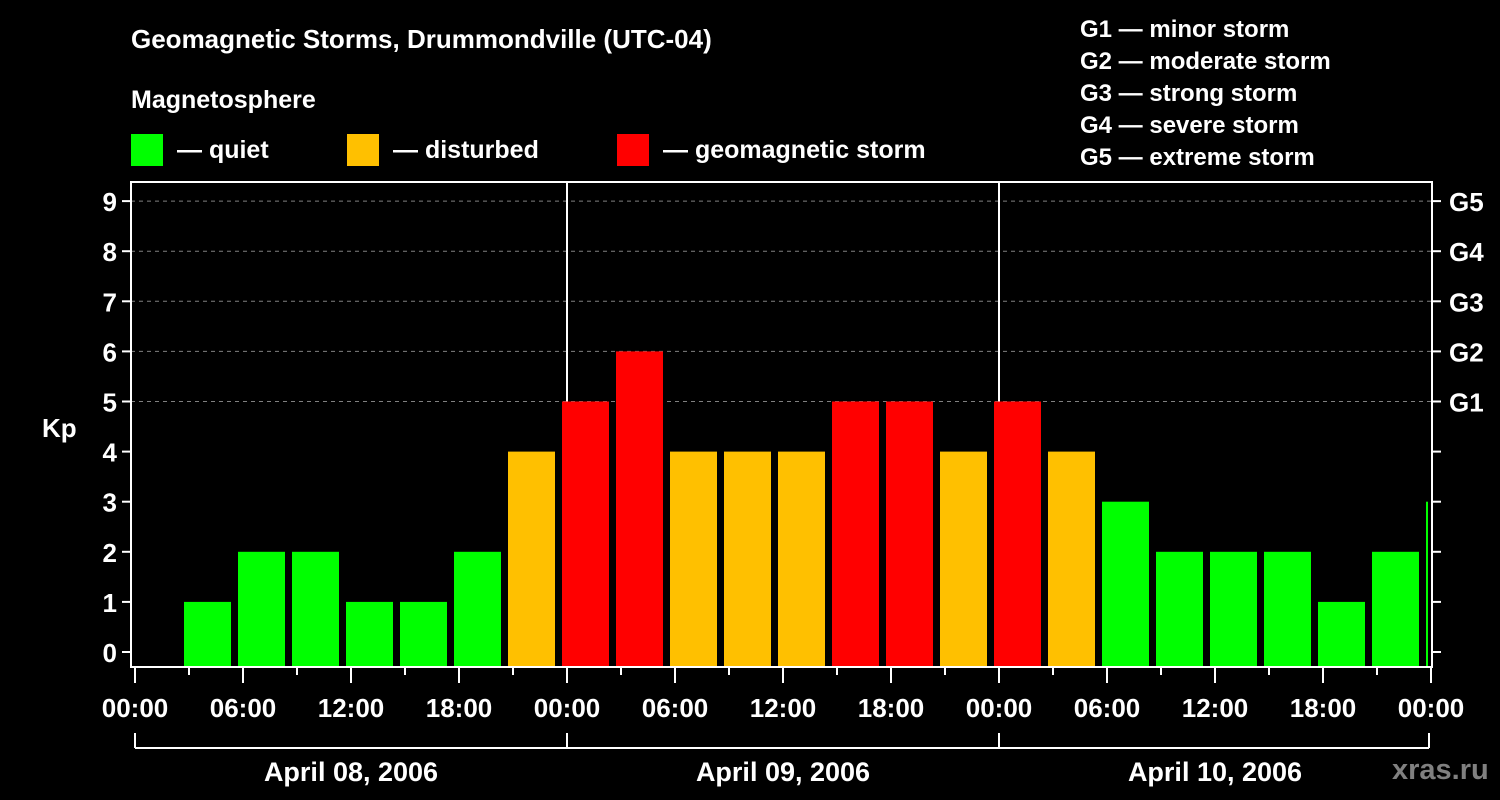 The image size is (1500, 800). I want to click on date-label: April 10, 2006, so click(1215, 772).